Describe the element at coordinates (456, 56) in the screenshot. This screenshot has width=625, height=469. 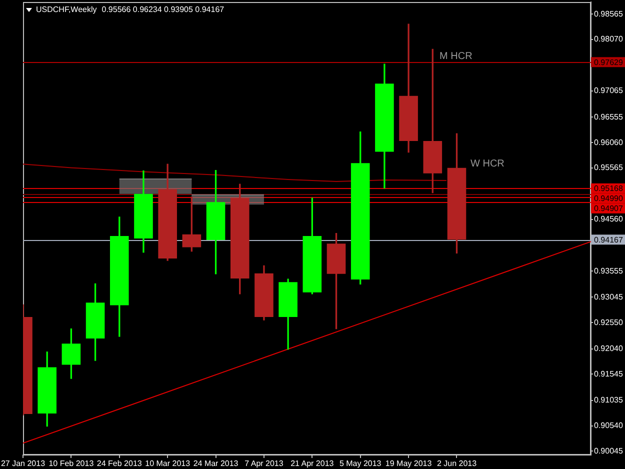
I see `annotation: M HCR` at that location.